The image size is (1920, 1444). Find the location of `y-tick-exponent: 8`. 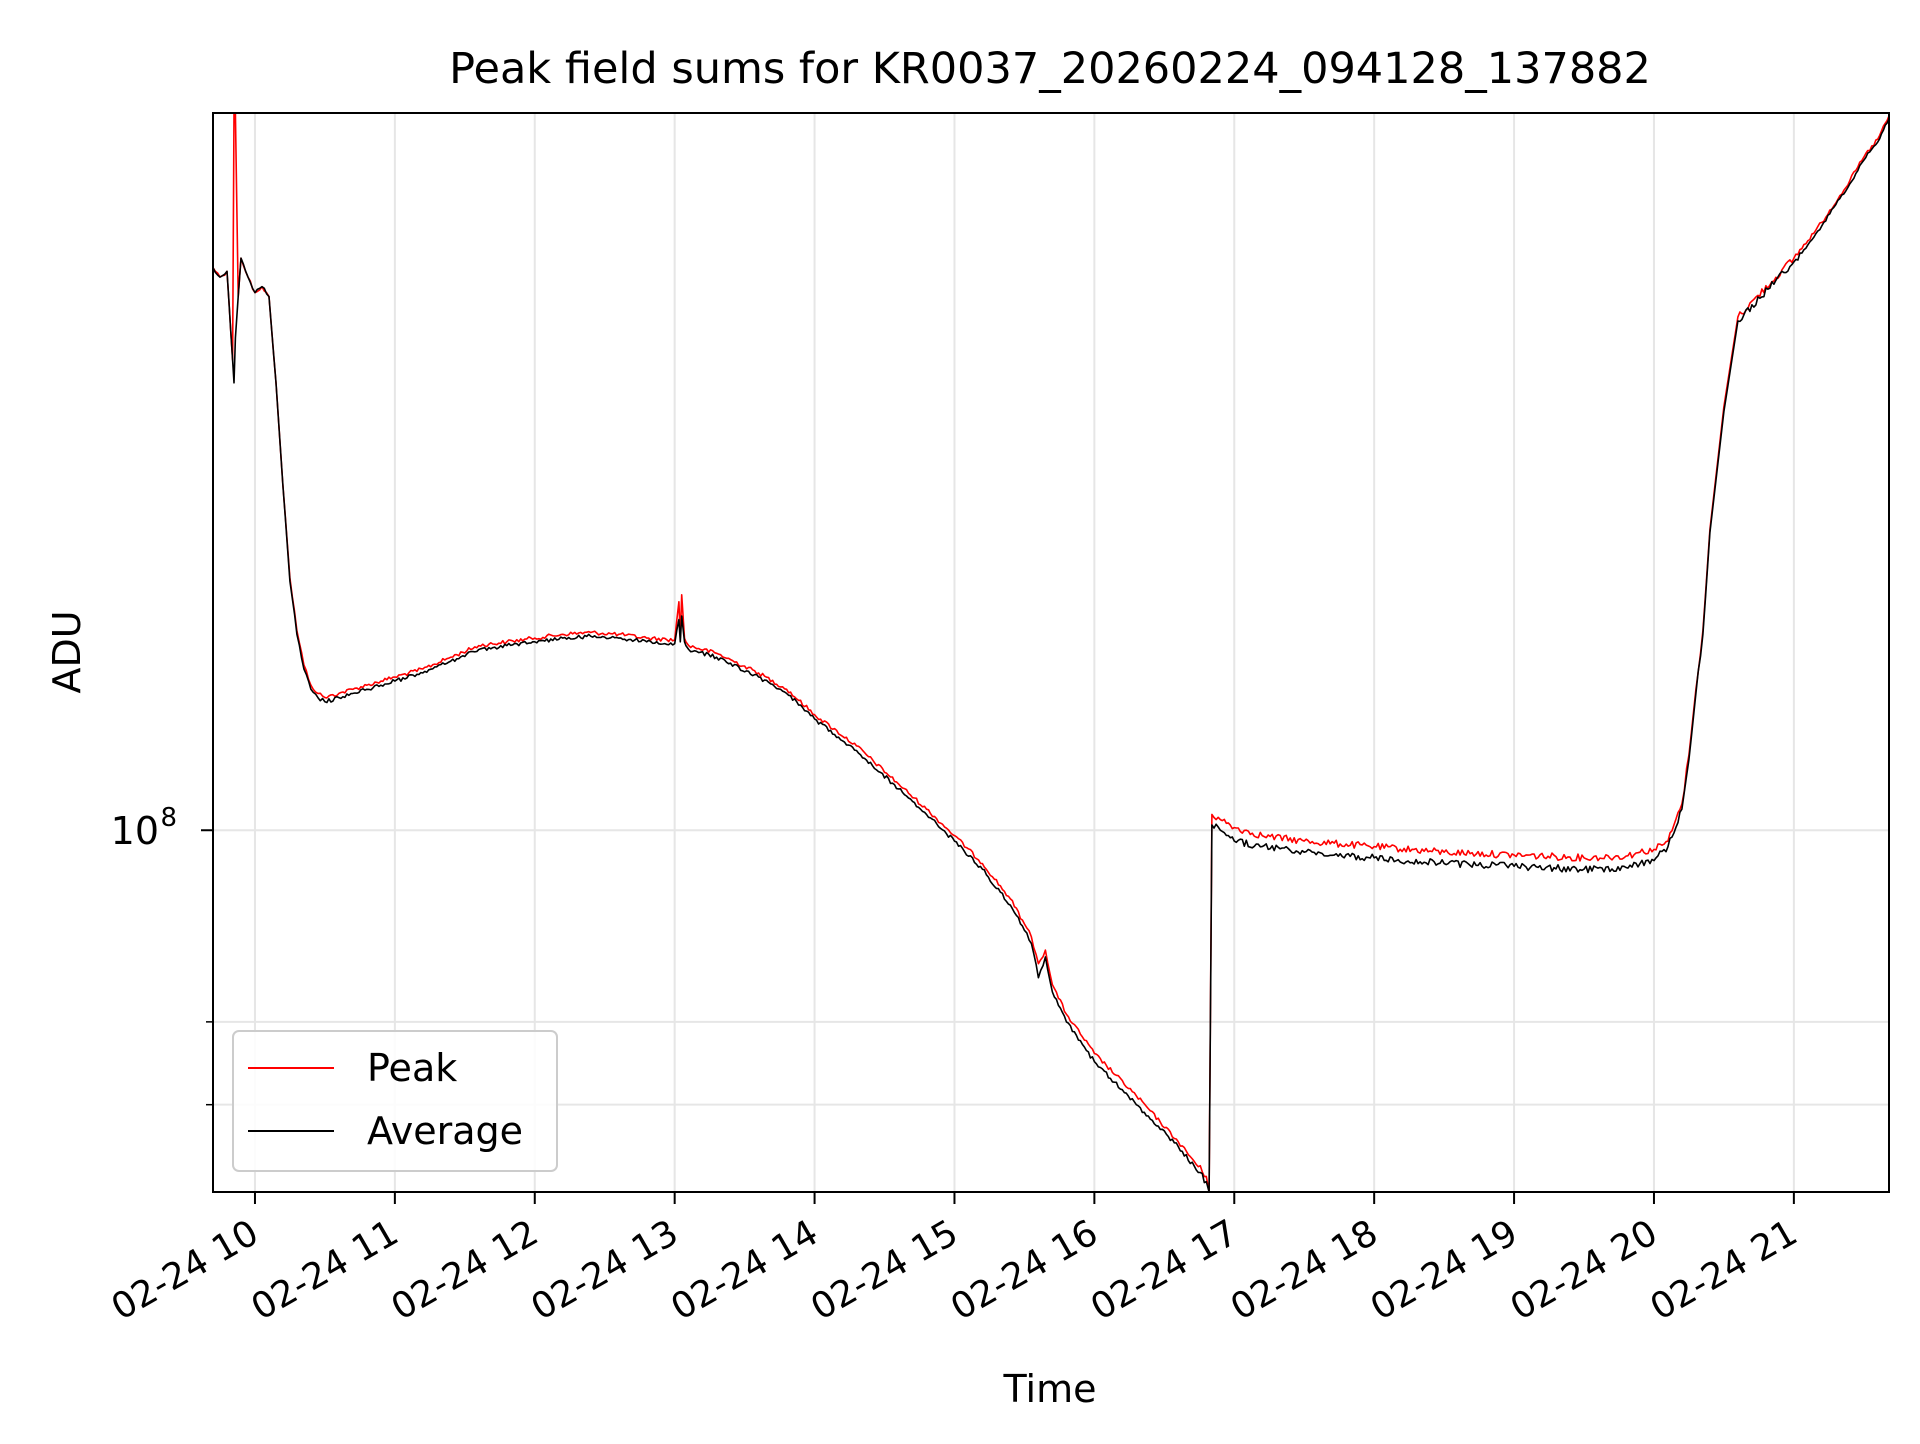

y-tick-exponent: 8 is located at coordinates (168, 818).